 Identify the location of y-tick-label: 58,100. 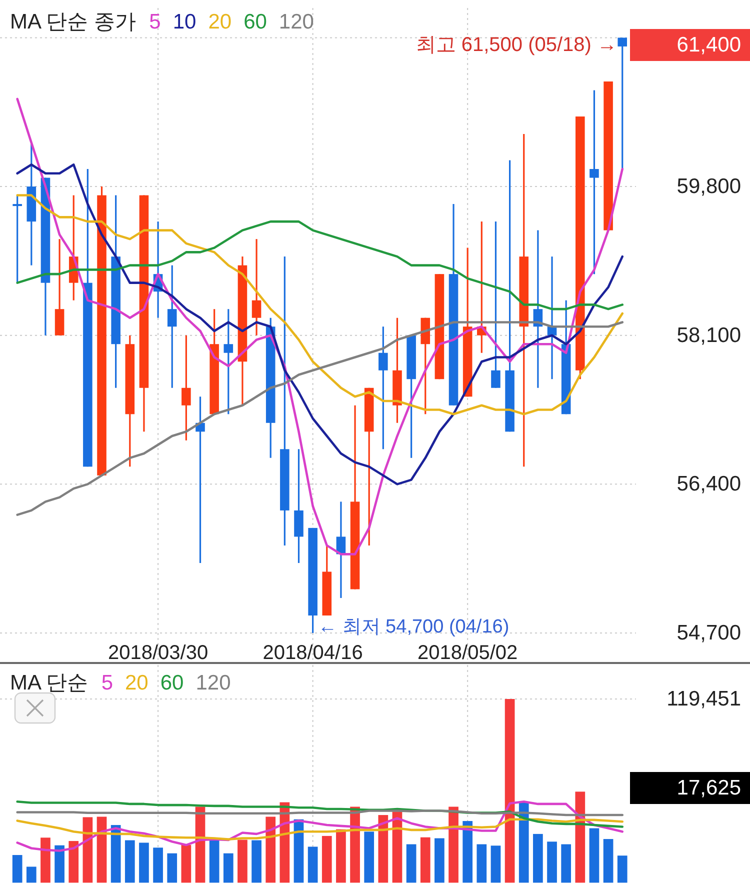
(708, 335).